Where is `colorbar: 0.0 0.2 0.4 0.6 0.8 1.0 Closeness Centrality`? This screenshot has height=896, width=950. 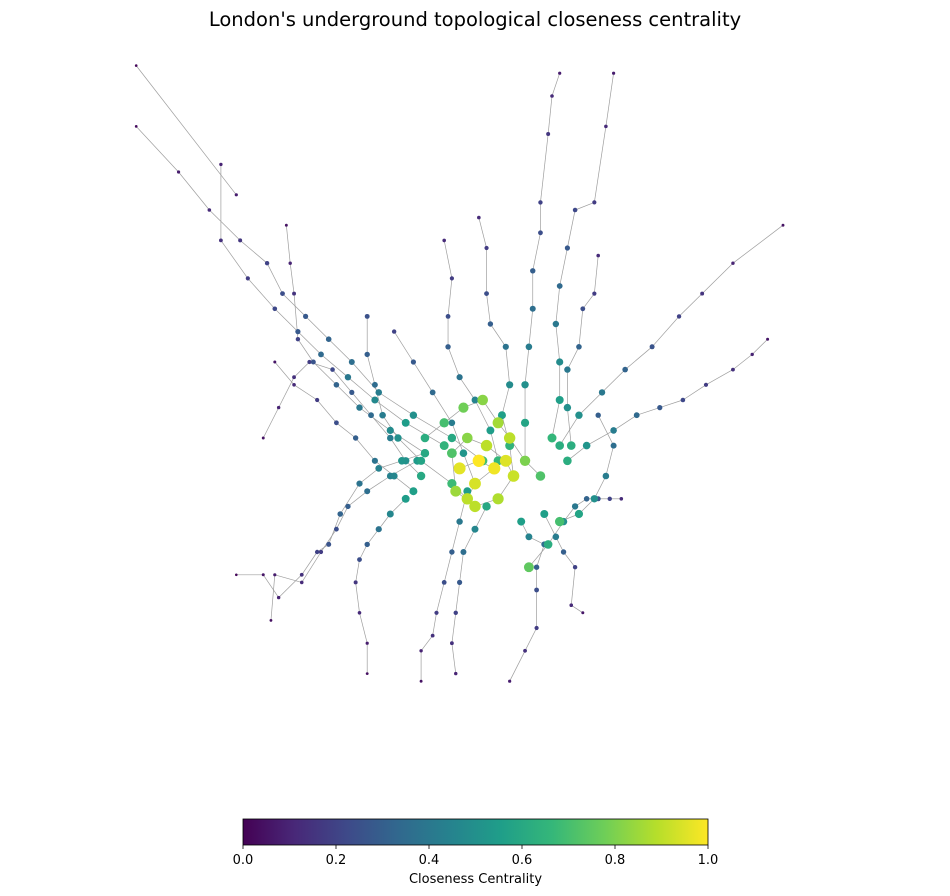 colorbar: 0.0 0.2 0.4 0.6 0.8 1.0 Closeness Centrality is located at coordinates (475, 852).